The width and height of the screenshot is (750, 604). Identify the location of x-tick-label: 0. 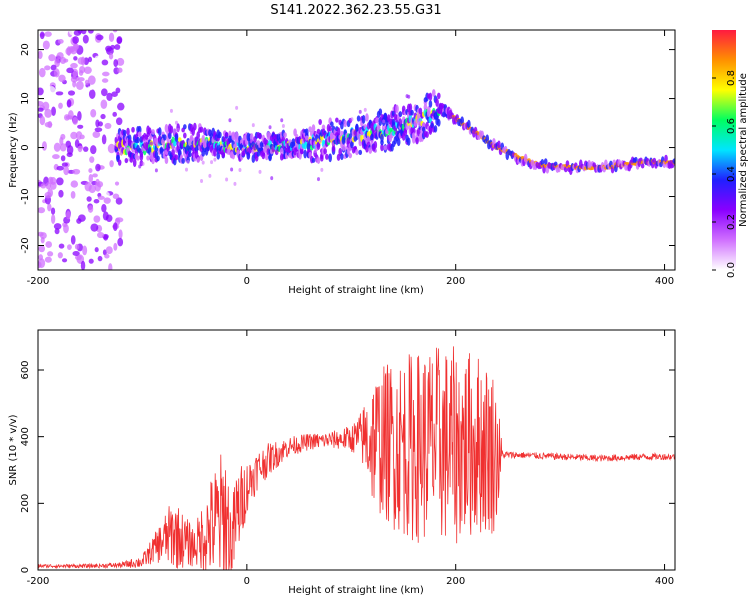
(247, 281).